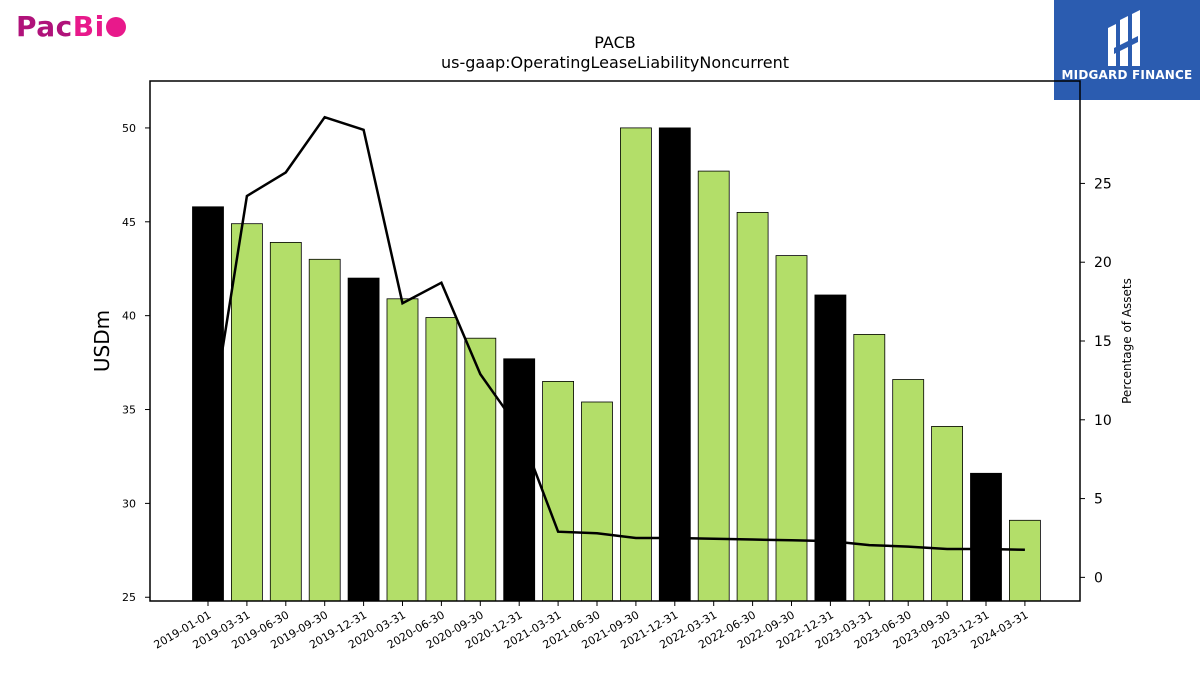 The height and width of the screenshot is (675, 1200). I want to click on y2-axis-label: Percentage of Assets, so click(1127, 341).